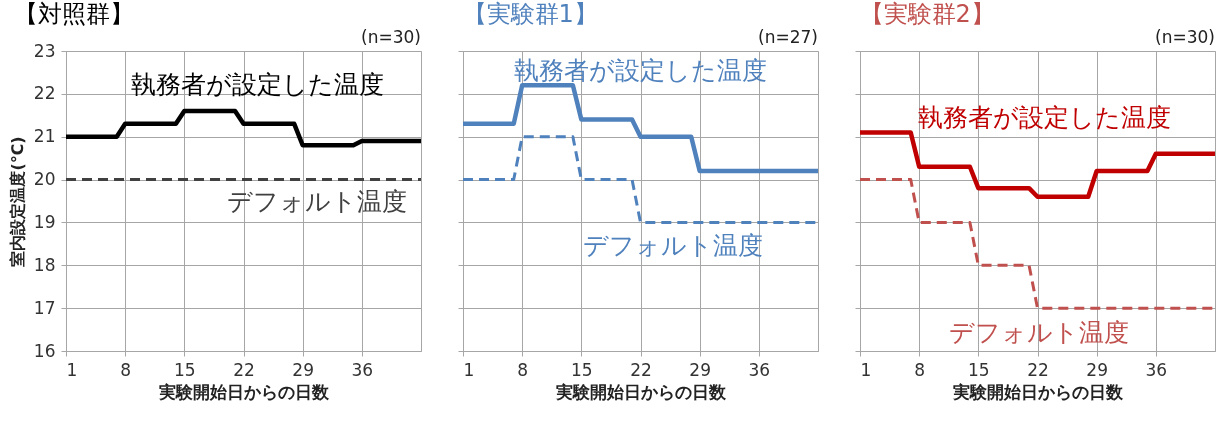  Describe the element at coordinates (927, 14) in the screenshot. I see `chart-title: 【実験群2】` at that location.